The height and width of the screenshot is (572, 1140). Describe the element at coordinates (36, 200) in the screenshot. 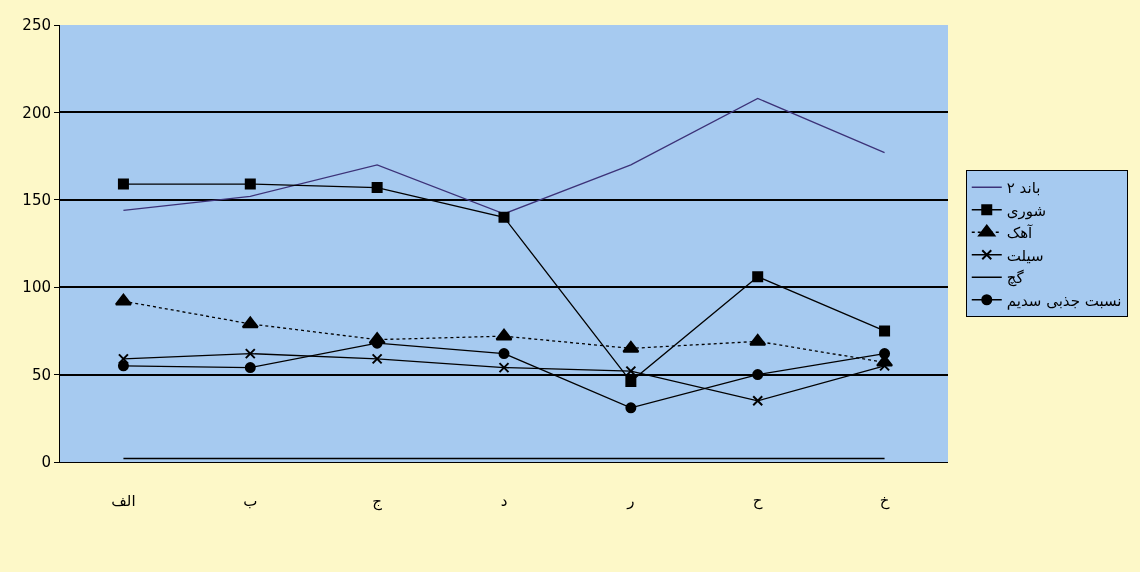

I see `y-tick-label: 150` at that location.